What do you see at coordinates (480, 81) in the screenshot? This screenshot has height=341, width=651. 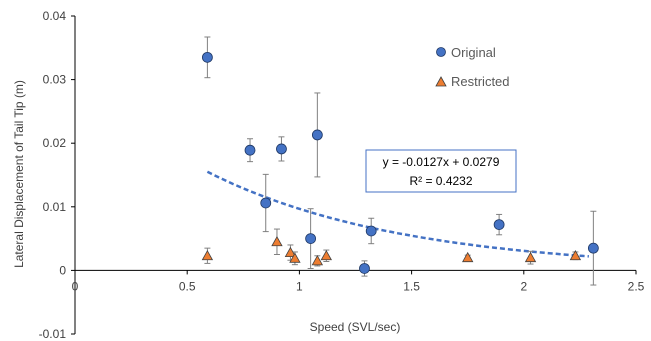 I see `legend-label-restricted: Restricted` at bounding box center [480, 81].